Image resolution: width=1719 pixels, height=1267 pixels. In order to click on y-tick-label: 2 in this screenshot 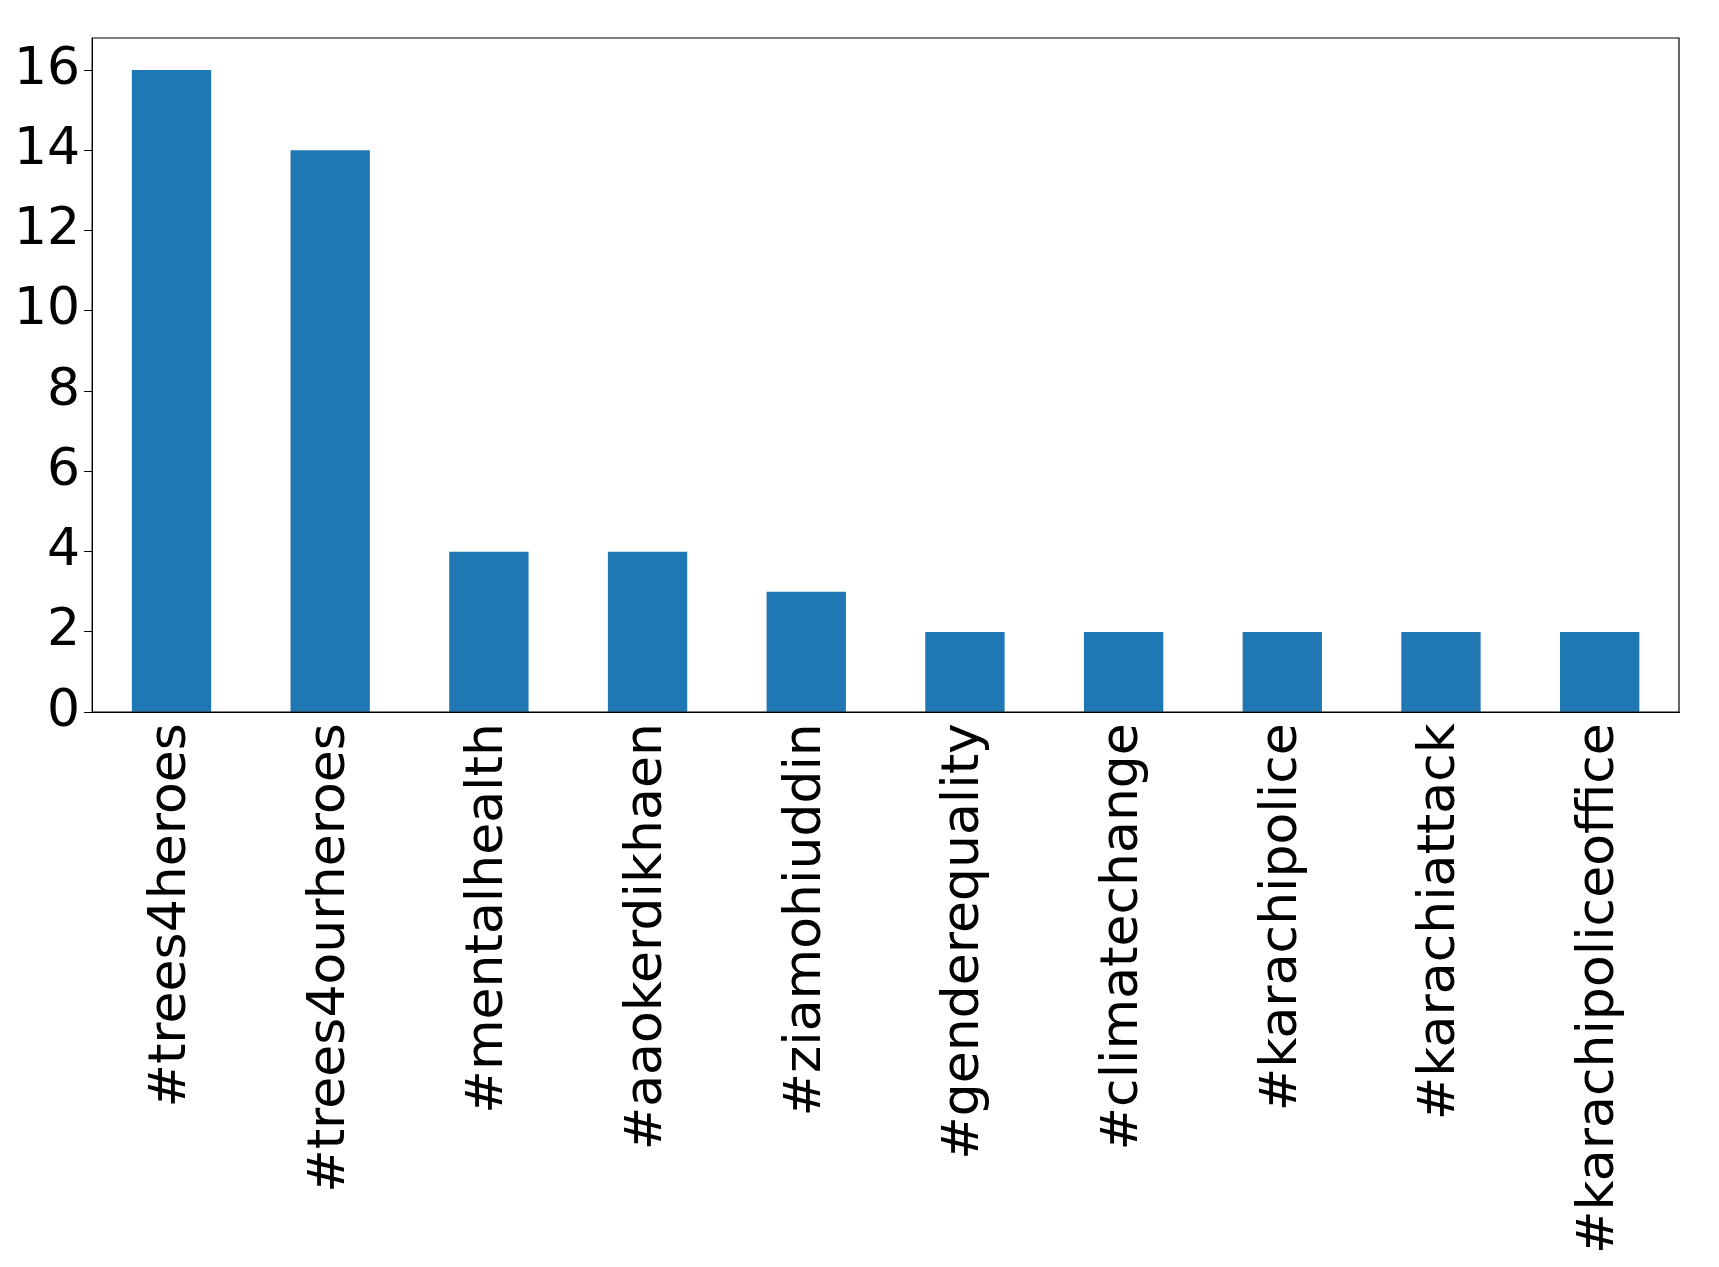, I will do `click(64, 627)`.